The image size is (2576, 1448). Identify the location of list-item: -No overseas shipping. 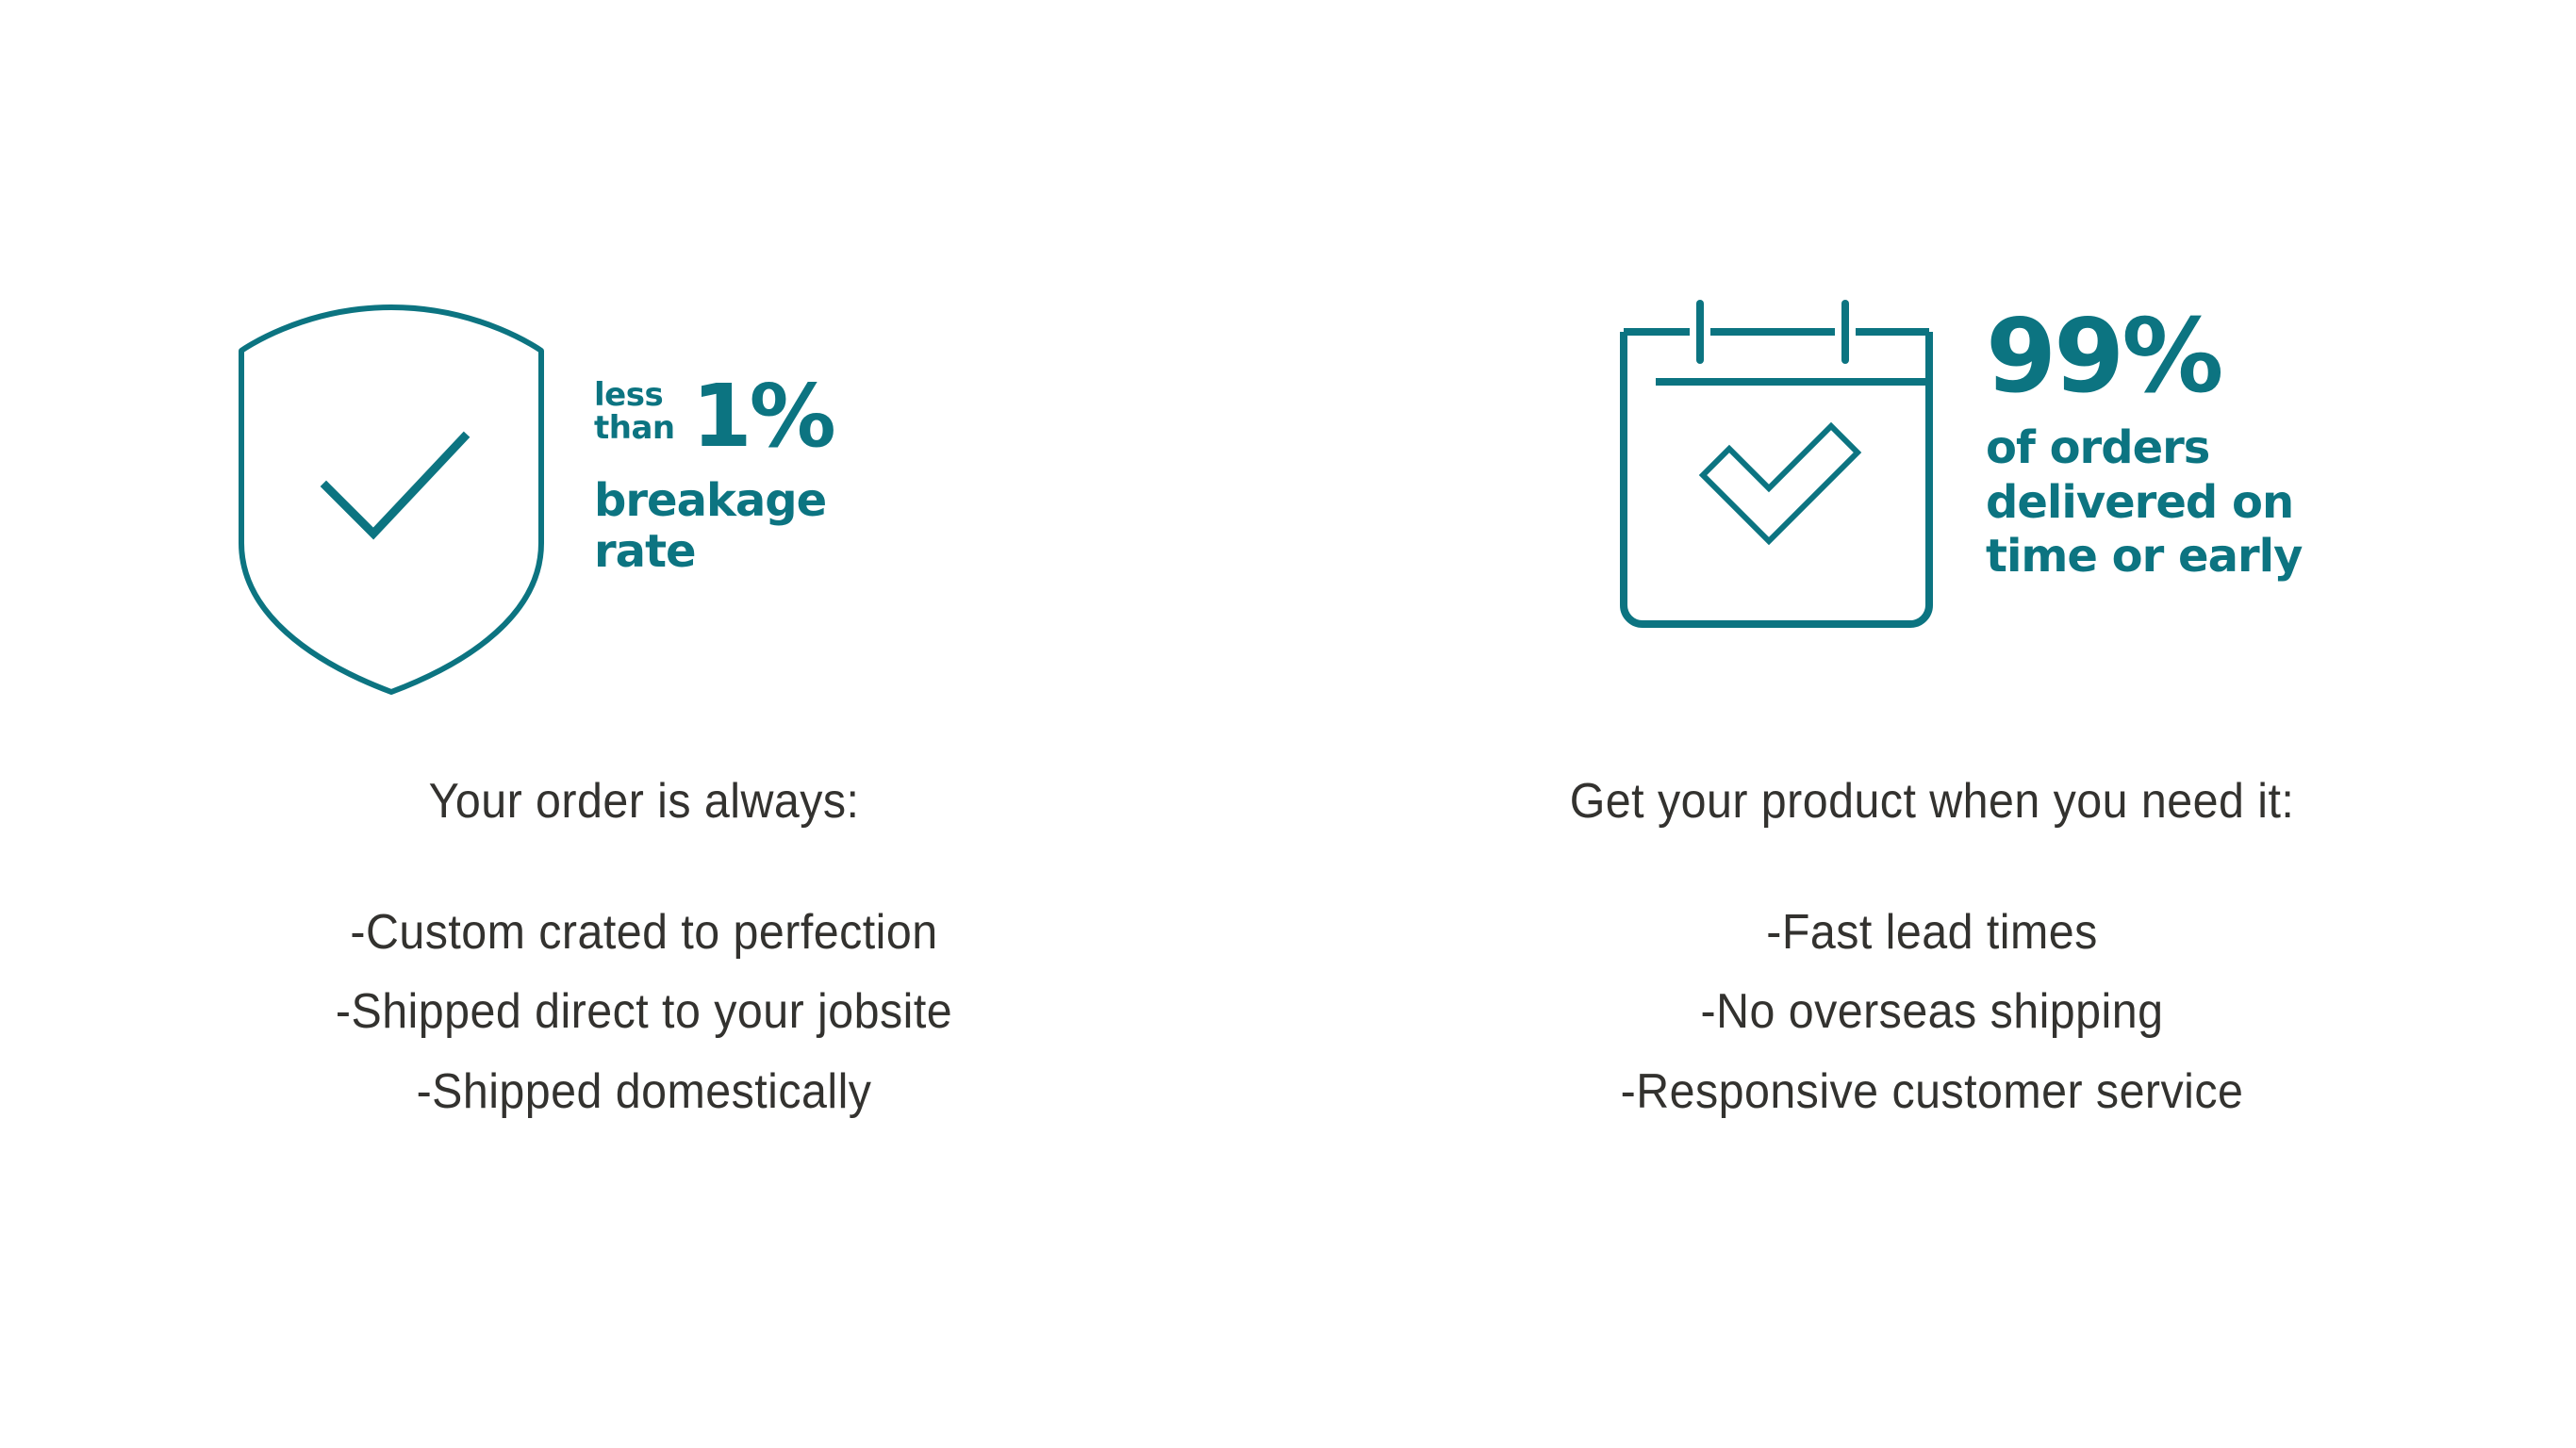
(1932, 1012).